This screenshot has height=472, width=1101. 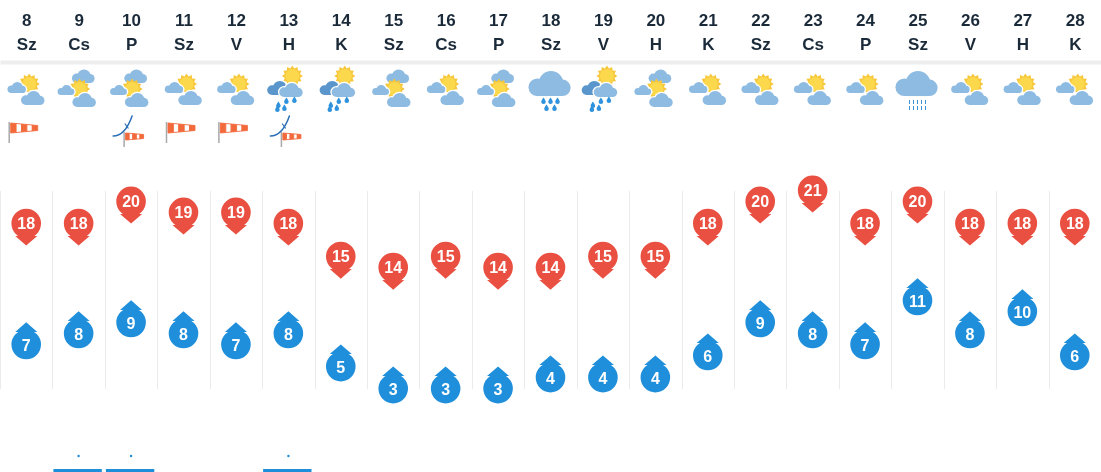 I want to click on x-tick-label: 27 H, so click(x=1023, y=32).